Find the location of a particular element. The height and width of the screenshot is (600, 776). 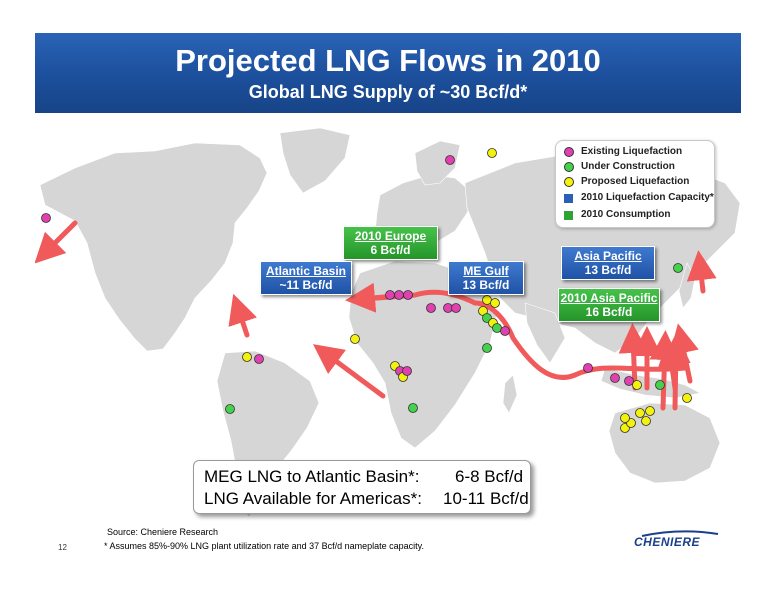

arrow-alaska is located at coordinates (56, 242).